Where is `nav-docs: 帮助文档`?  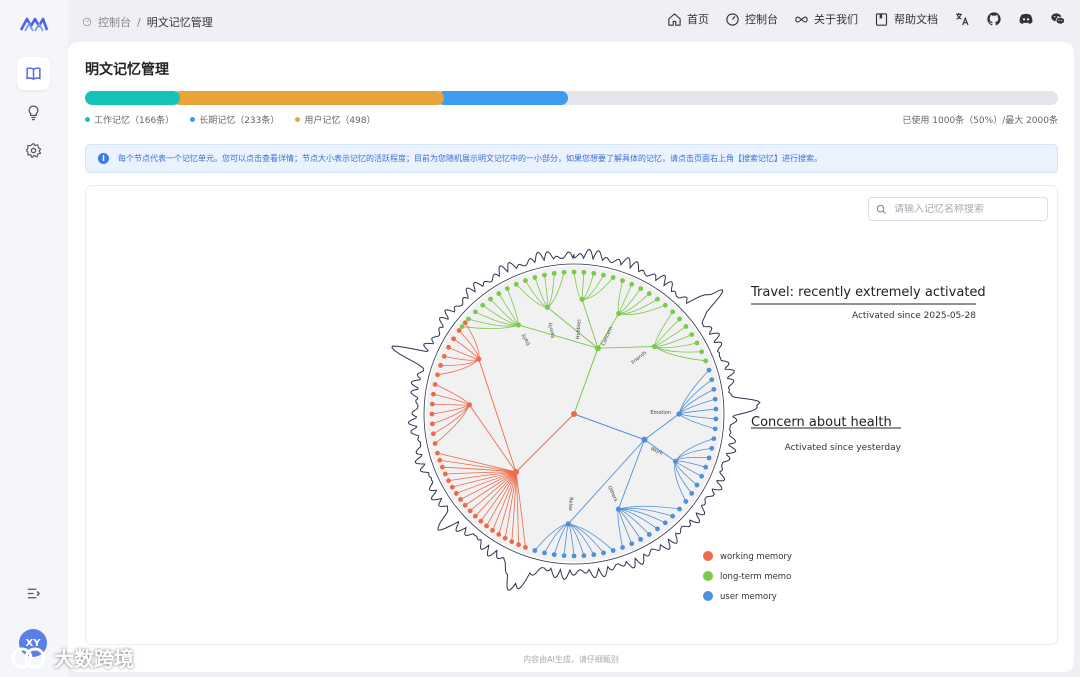 nav-docs: 帮助文档 is located at coordinates (906, 19).